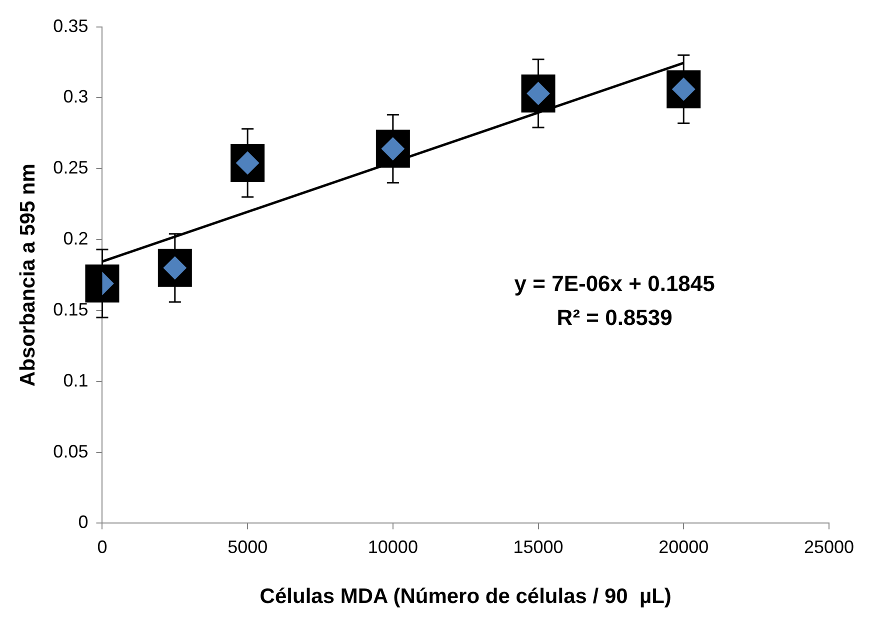  Describe the element at coordinates (70, 309) in the screenshot. I see `y-tick-label: 0.15` at that location.